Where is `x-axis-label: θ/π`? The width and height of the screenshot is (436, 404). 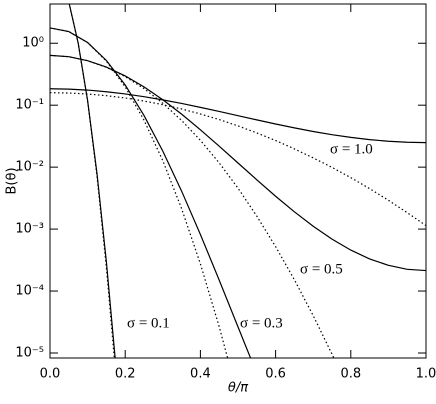 x-axis-label: θ/π is located at coordinates (238, 388).